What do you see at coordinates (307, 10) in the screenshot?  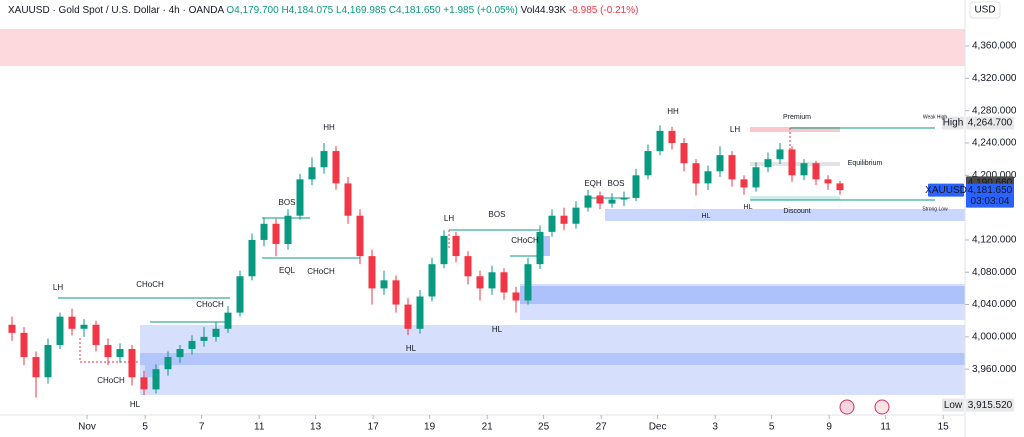 I see `high: H4,184.075` at bounding box center [307, 10].